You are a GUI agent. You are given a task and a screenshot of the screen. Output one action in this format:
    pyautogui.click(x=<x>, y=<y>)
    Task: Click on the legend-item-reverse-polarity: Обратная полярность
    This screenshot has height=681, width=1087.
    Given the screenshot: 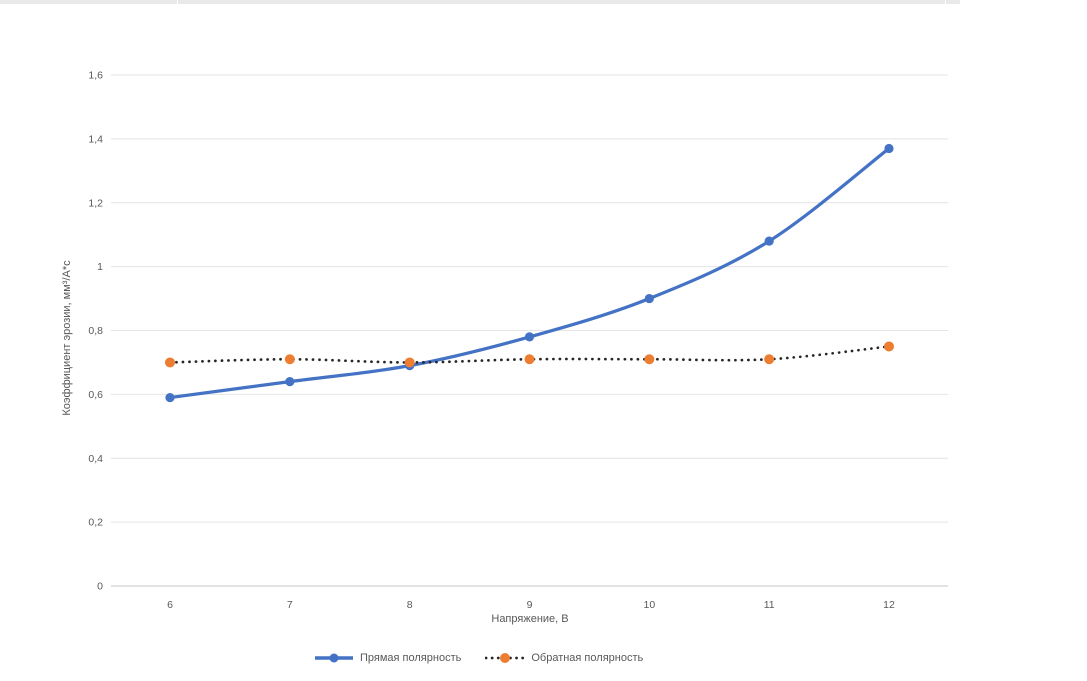 What is the action you would take?
    pyautogui.click(x=564, y=658)
    